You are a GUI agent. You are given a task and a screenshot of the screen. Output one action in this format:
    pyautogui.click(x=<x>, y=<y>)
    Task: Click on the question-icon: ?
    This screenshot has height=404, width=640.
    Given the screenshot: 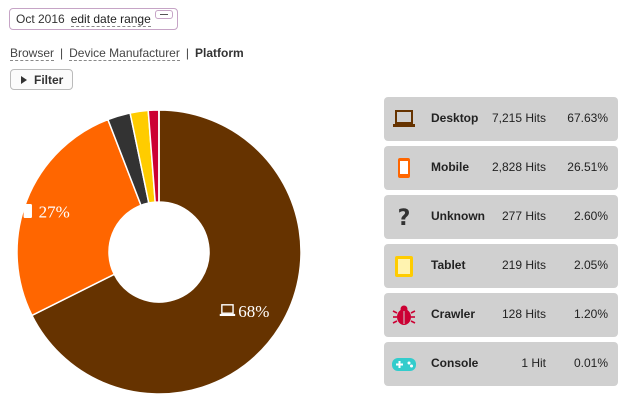 What is the action you would take?
    pyautogui.click(x=404, y=217)
    